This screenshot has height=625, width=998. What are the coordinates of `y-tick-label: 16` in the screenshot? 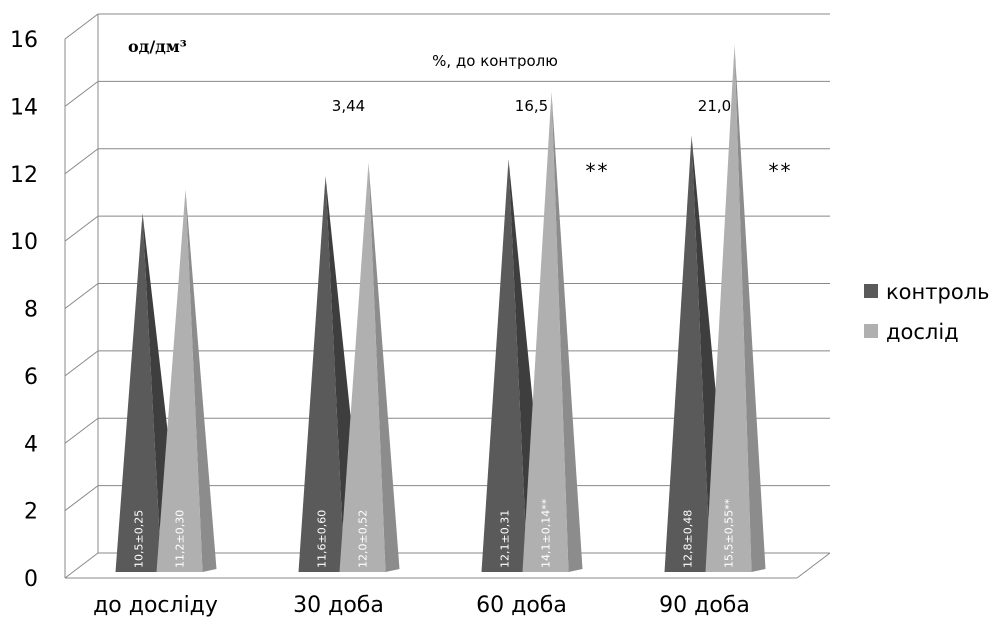 It's located at (24, 40).